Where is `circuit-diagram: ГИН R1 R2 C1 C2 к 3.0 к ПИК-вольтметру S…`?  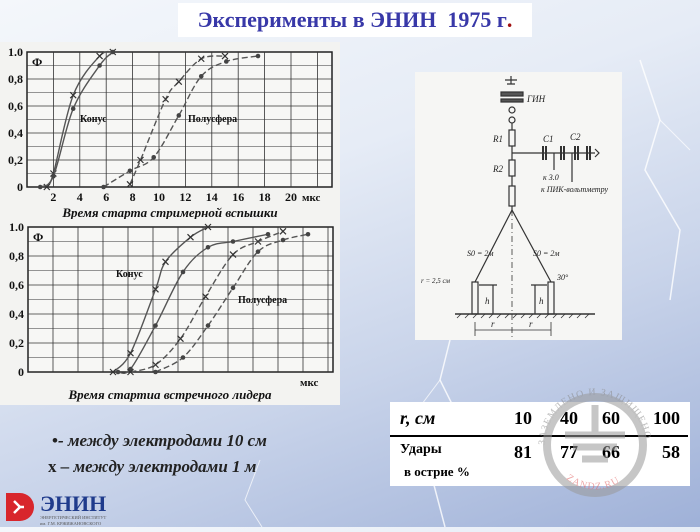
circuit-diagram: ГИН R1 R2 C1 C2 к 3.0 к ПИК-вольтметру S… is located at coordinates (518, 206).